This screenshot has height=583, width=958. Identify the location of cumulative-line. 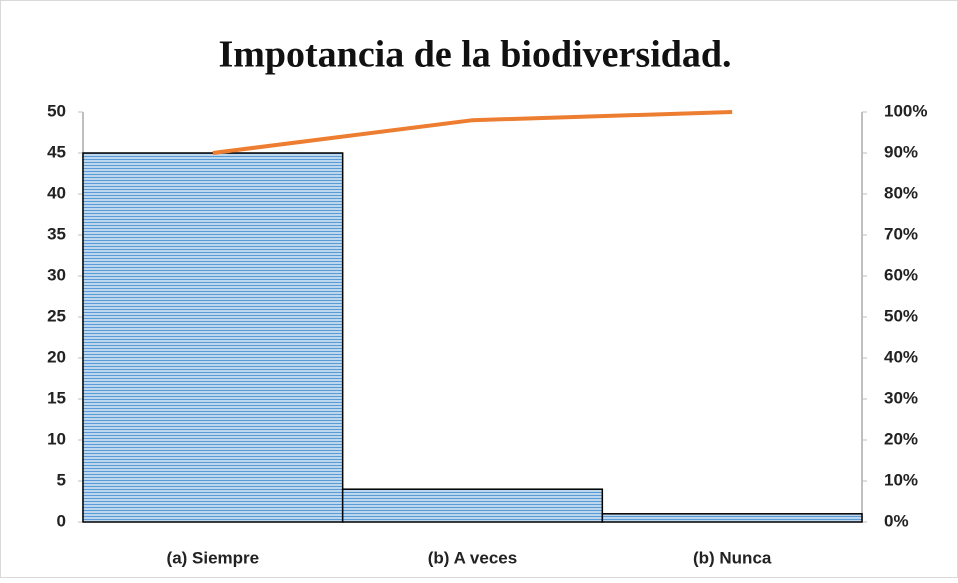
(472, 132).